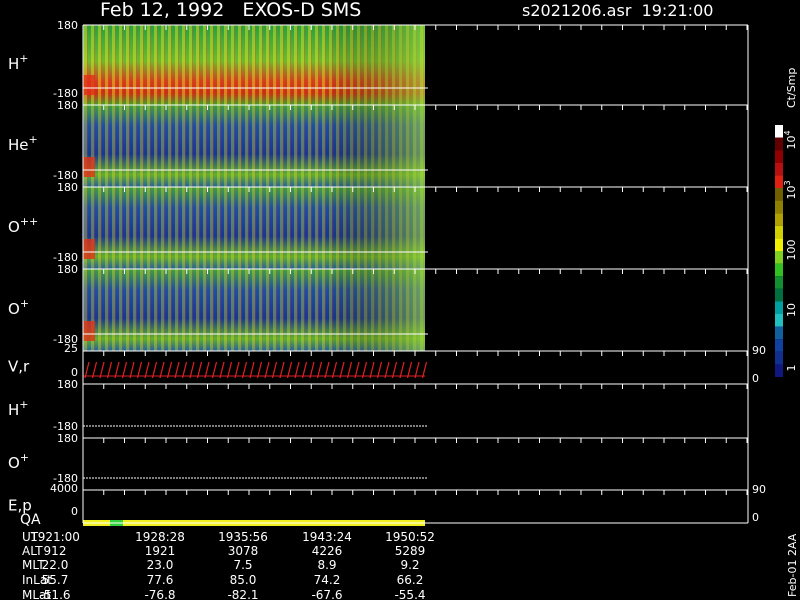 The height and width of the screenshot is (600, 800). I want to click on y-tick-label: 25, so click(71, 348).